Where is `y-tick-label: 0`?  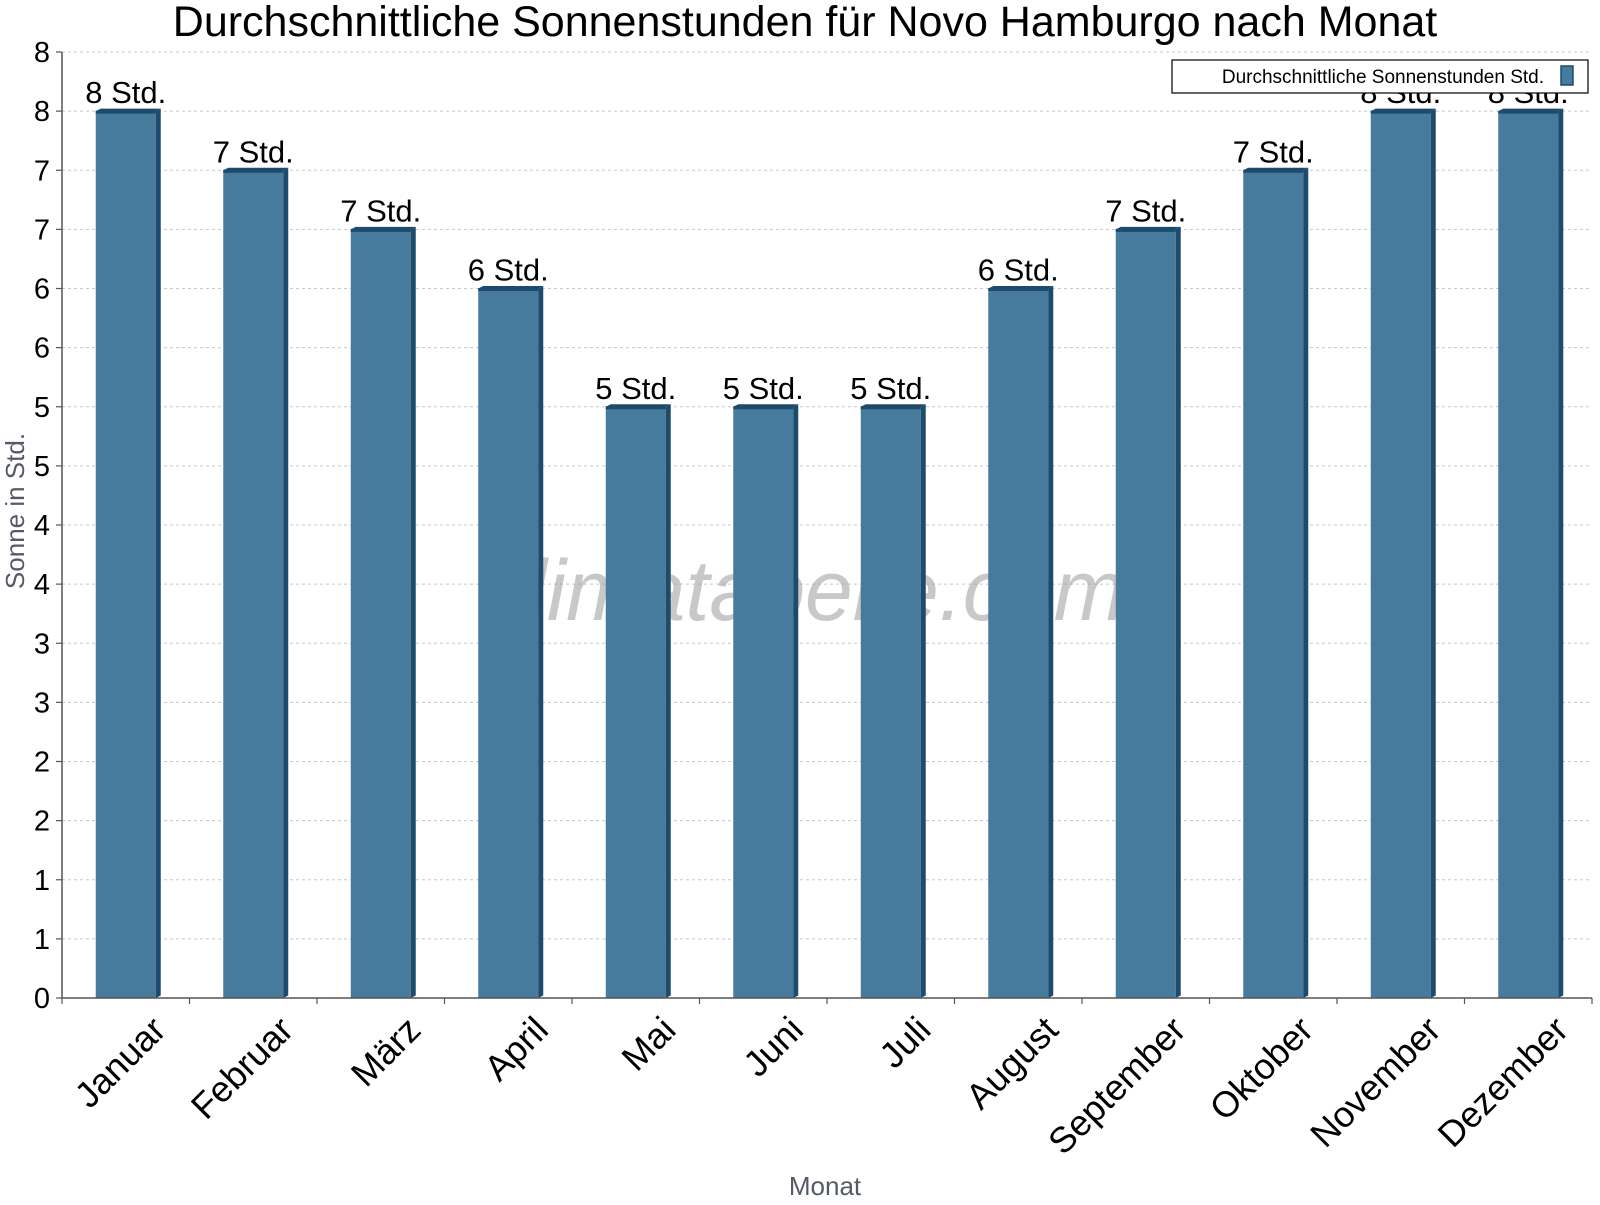
y-tick-label: 0 is located at coordinates (42, 999).